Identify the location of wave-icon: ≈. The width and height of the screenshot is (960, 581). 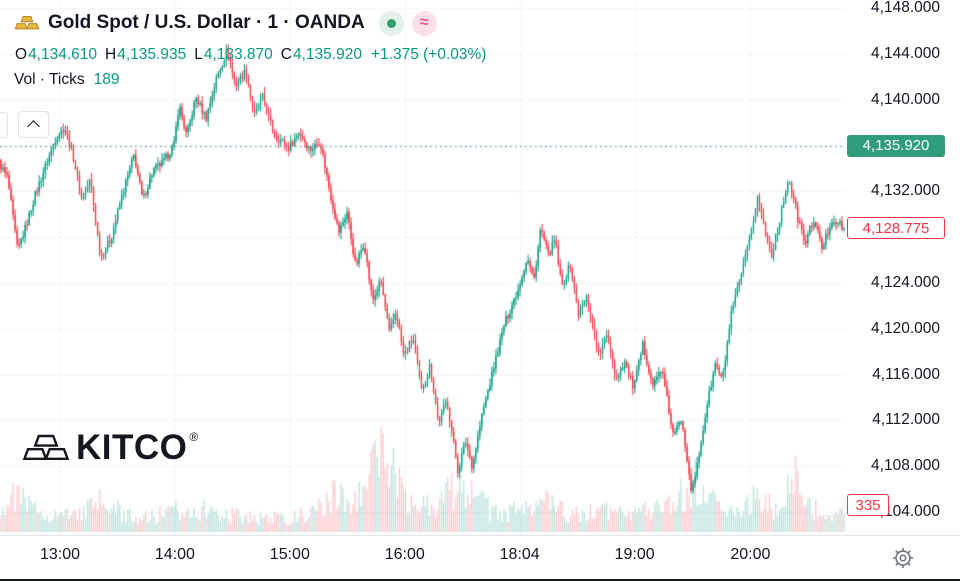
(424, 22).